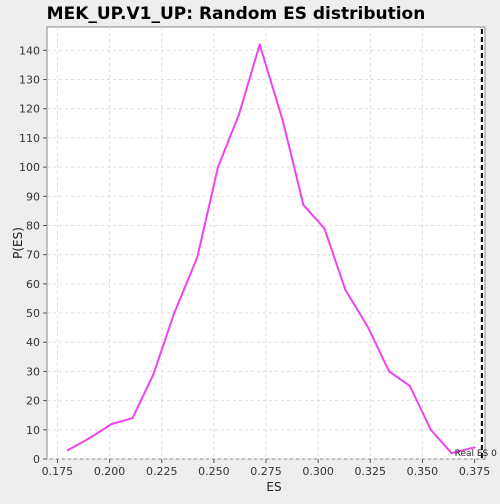  Describe the element at coordinates (29, 167) in the screenshot. I see `y-tick-label: 100` at that location.